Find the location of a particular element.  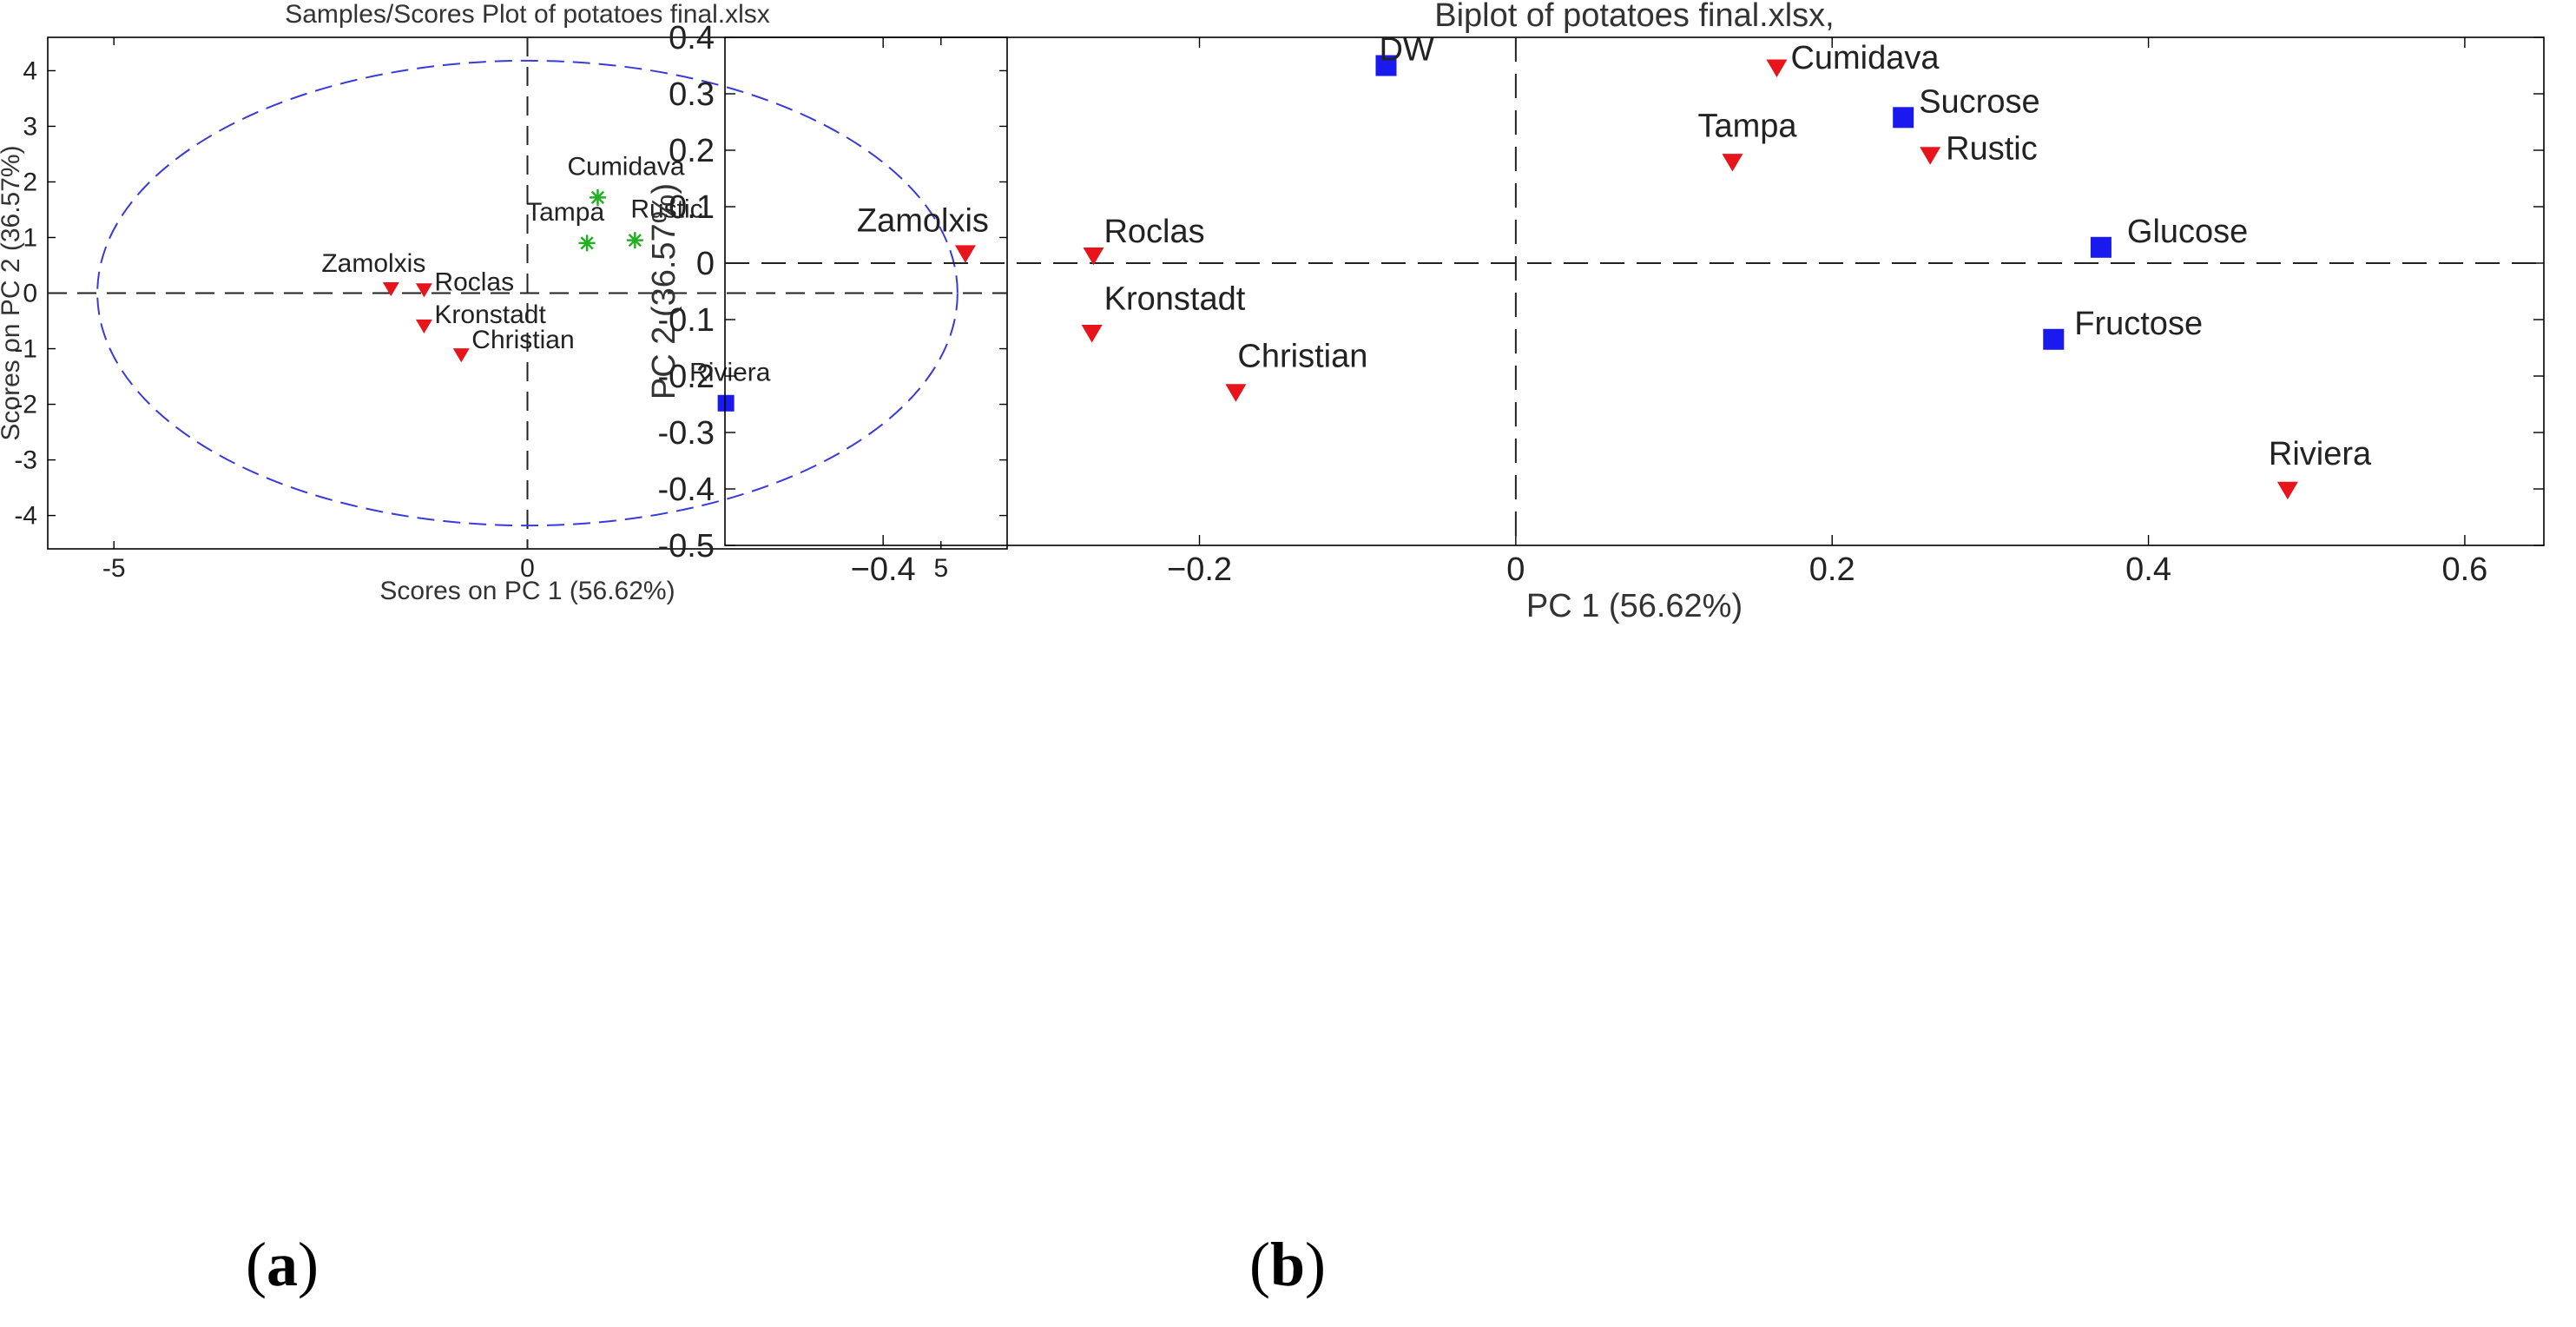

y-tick-label: -0.5 is located at coordinates (686, 546).